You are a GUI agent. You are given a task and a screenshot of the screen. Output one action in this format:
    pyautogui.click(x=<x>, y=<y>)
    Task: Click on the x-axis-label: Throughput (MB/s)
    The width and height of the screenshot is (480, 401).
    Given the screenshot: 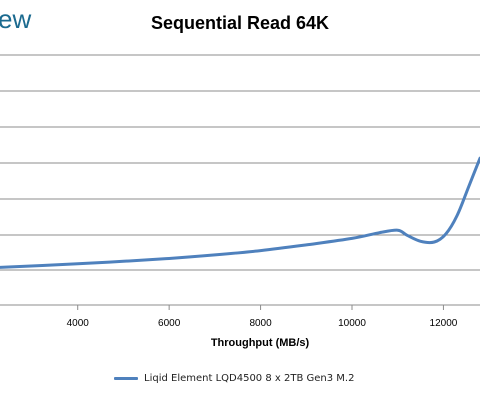 What is the action you would take?
    pyautogui.click(x=260, y=343)
    